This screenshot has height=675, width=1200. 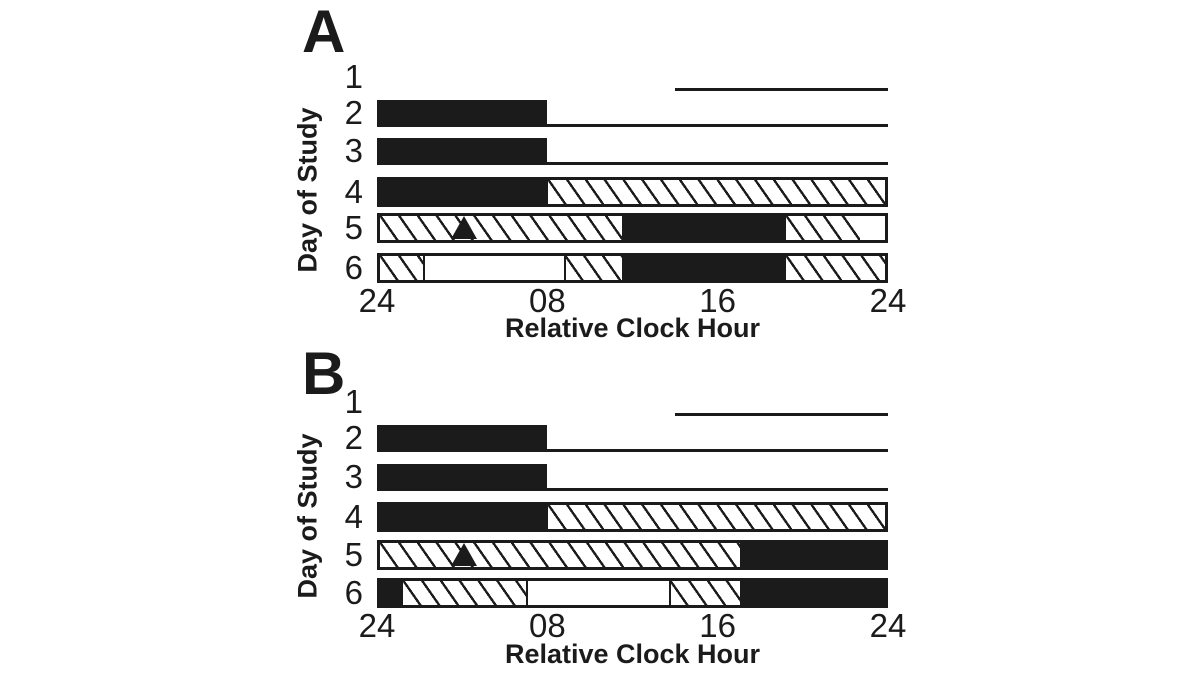 I want to click on panel-label: B, so click(x=324, y=373).